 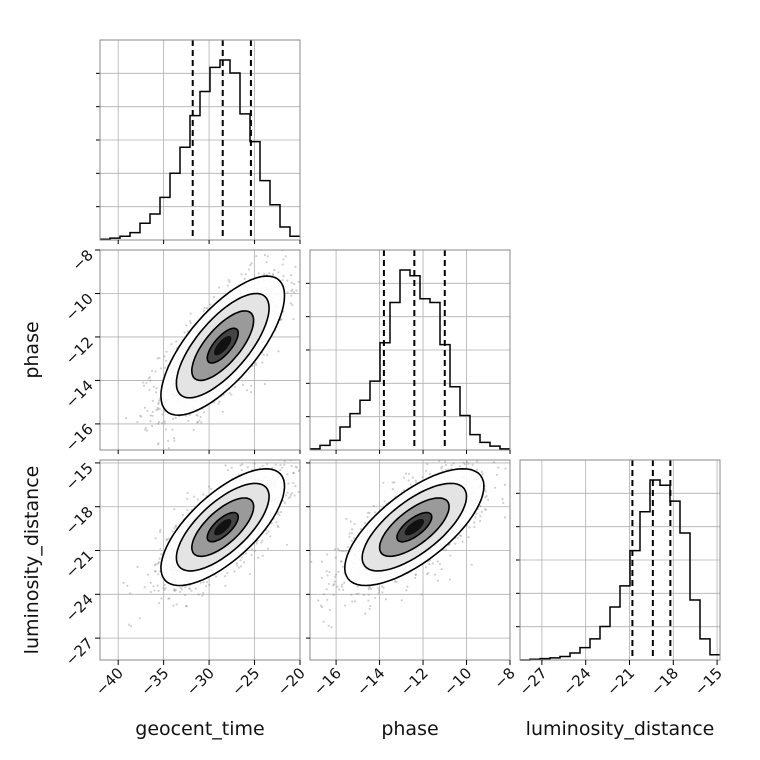 I want to click on y-tick-label: −12, so click(x=79, y=350).